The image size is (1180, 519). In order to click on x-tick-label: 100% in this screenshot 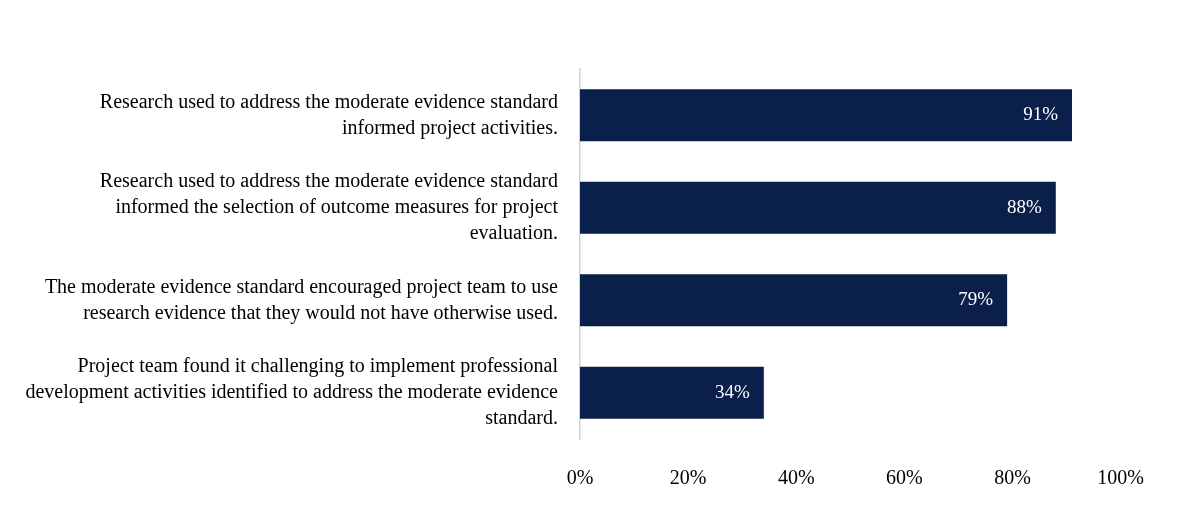, I will do `click(1121, 477)`.